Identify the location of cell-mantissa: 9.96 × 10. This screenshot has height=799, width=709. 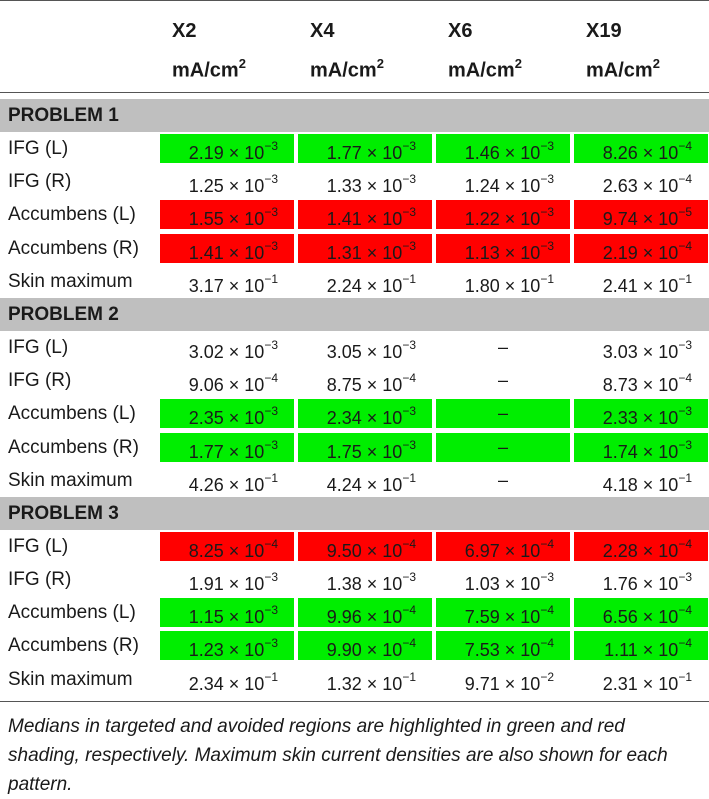
(364, 617).